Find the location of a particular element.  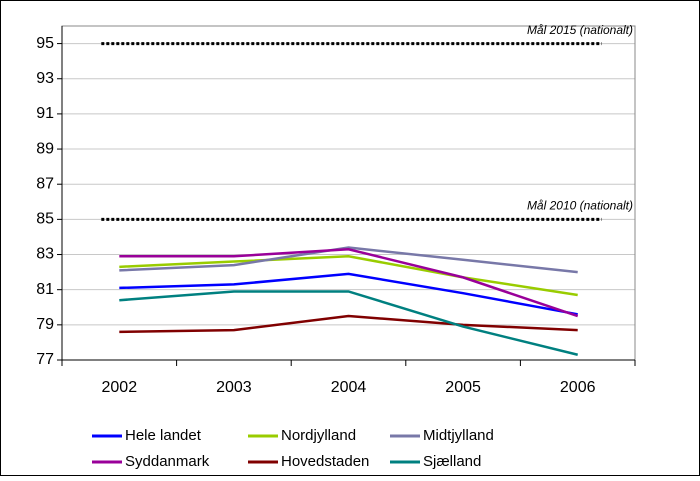

x-tick-label: 2005 is located at coordinates (463, 387).